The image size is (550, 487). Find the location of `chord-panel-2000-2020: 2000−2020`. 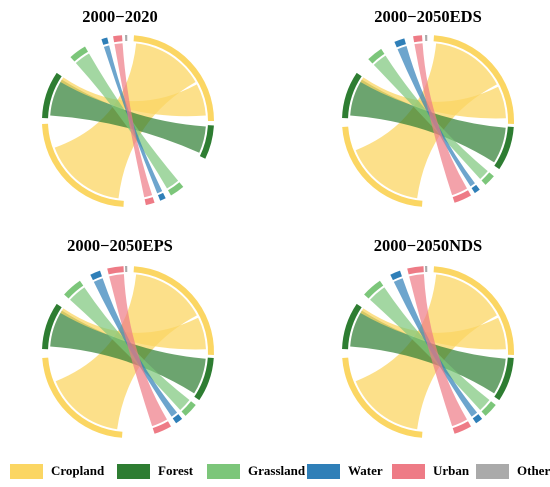

chord-panel-2000-2020: 2000−2020 is located at coordinates (128, 107).